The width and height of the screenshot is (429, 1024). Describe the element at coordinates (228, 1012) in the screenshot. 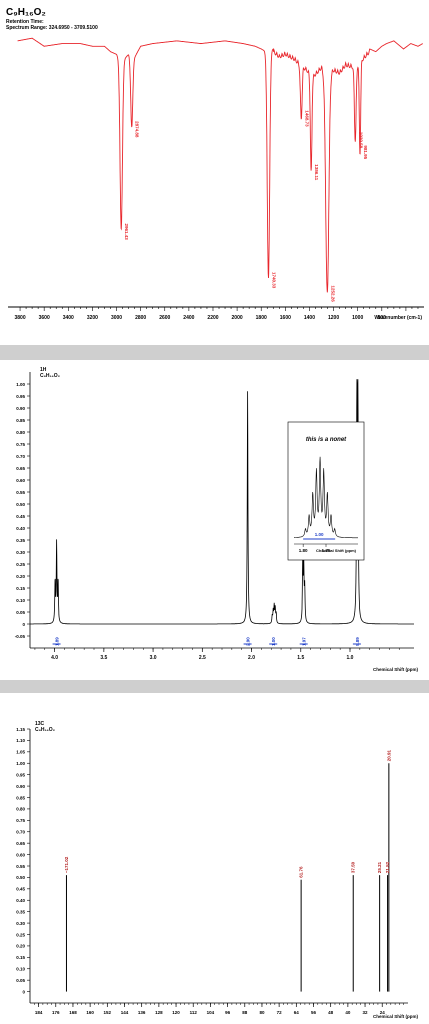

I see `c13-x-tick-label: 96` at that location.